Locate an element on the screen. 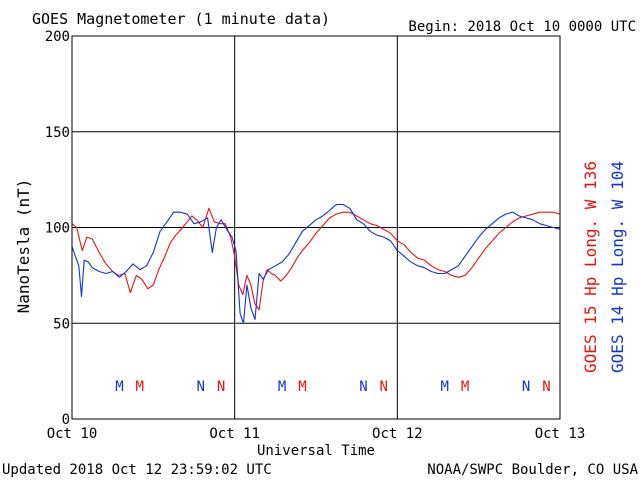 The image size is (640, 480). chart-title: GOES Magnetometer (1 minute data) is located at coordinates (181, 19).